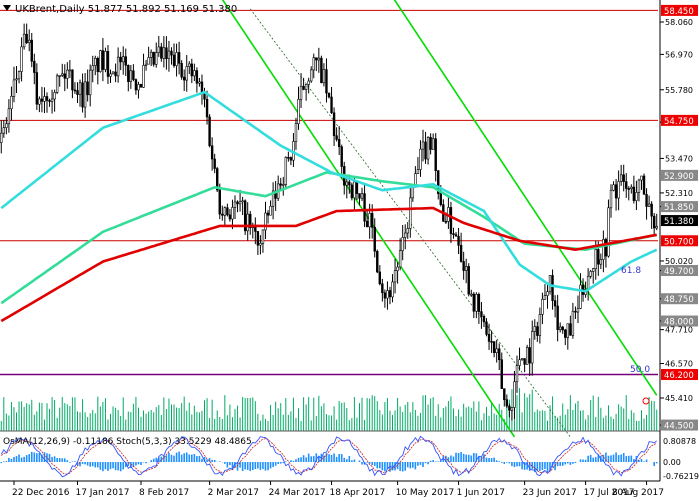  I want to click on time-tick-label: 24 Mar 2017, so click(297, 493).